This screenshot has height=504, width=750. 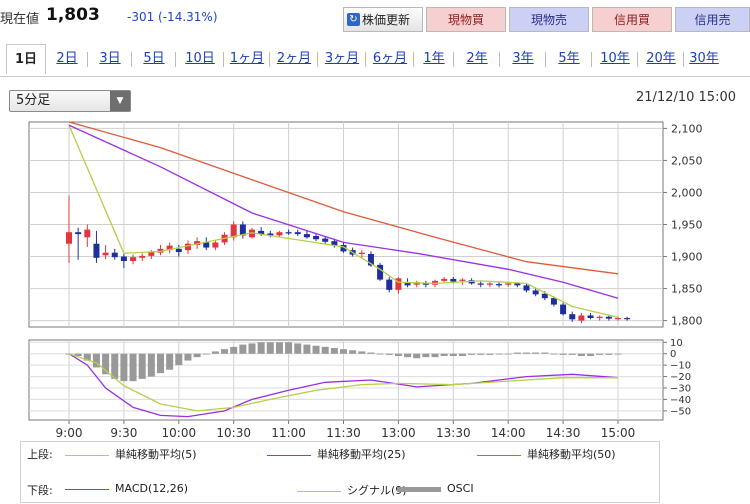 What do you see at coordinates (154, 58) in the screenshot?
I see `tab-3: 5日` at bounding box center [154, 58].